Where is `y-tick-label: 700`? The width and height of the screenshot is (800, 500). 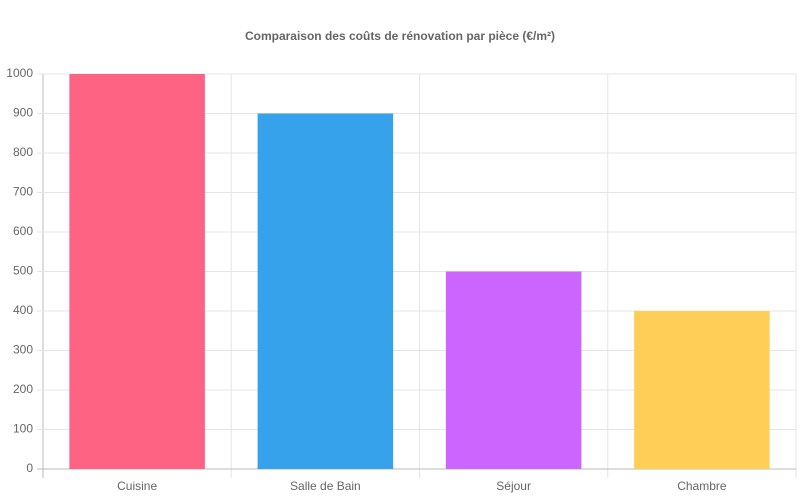
y-tick-label: 700 is located at coordinates (23, 192).